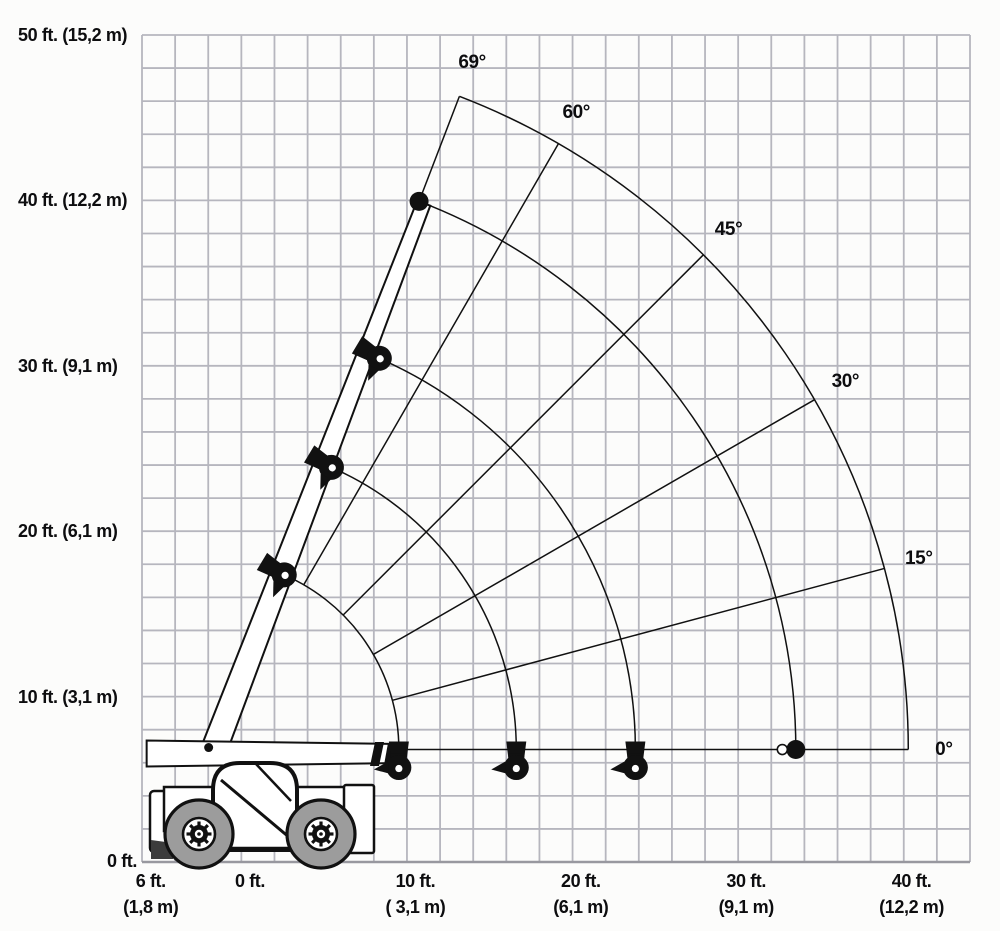  What do you see at coordinates (419, 201) in the screenshot?
I see `boom-tip-dot-69deg` at bounding box center [419, 201].